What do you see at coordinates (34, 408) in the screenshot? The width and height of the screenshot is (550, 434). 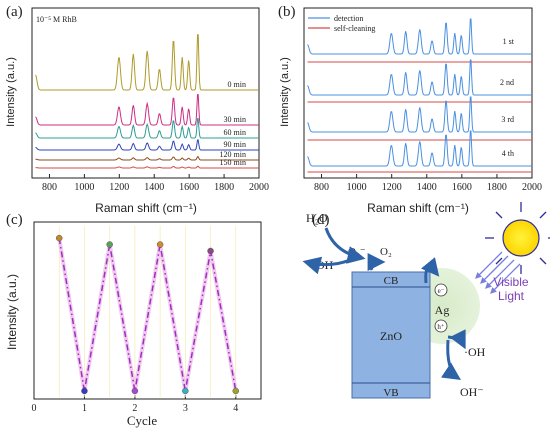 I see `panel-c-xtick-label: 0` at bounding box center [34, 408].